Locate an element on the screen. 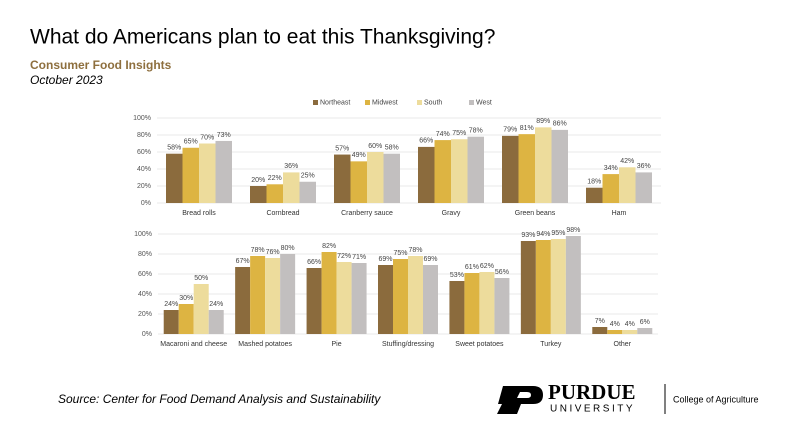 The height and width of the screenshot is (445, 800). x-tick-label: Other is located at coordinates (623, 344).